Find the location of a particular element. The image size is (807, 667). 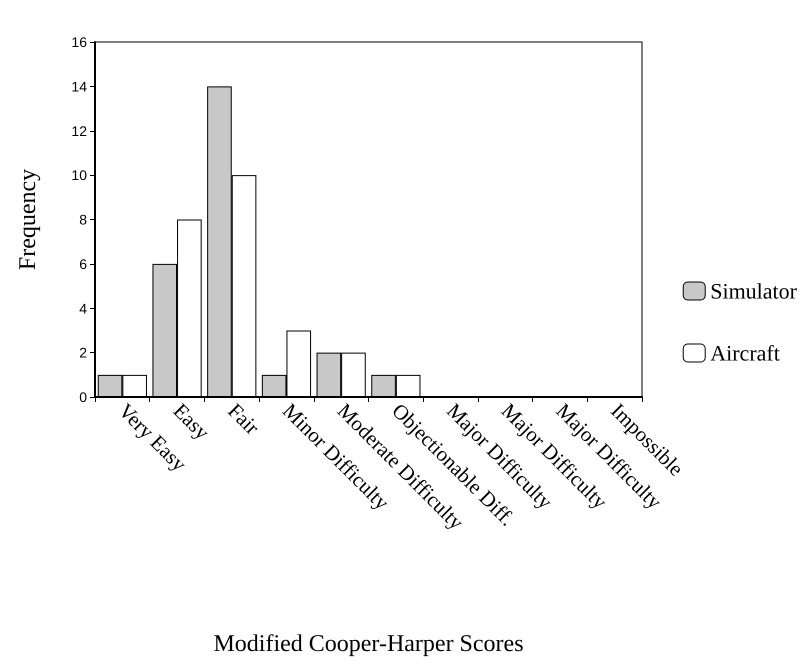

y-tick-label: 14 is located at coordinates (79, 86).